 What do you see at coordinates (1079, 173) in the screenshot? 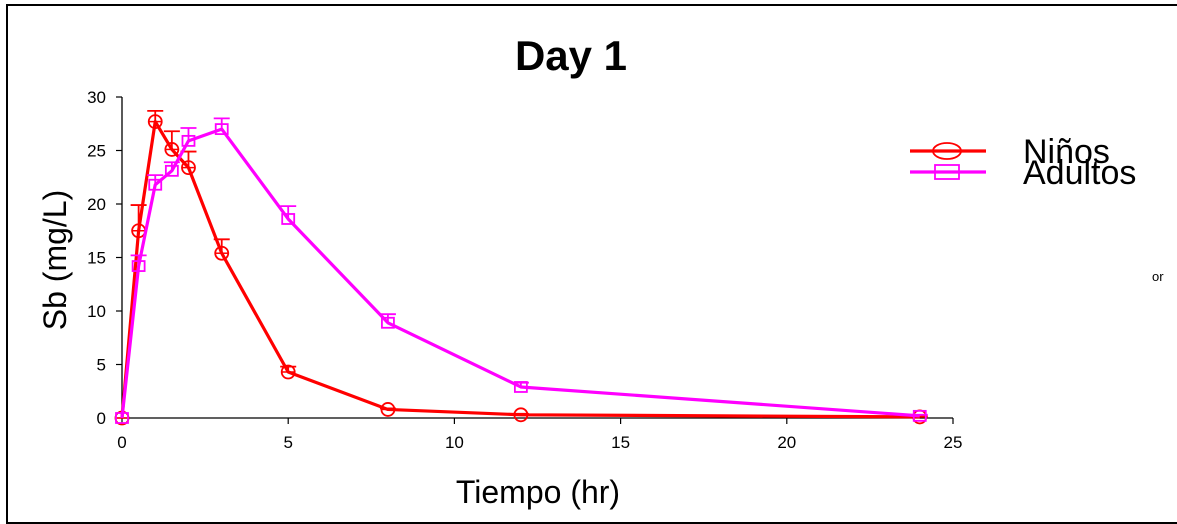
I see `legend-label: Adultos` at bounding box center [1079, 173].